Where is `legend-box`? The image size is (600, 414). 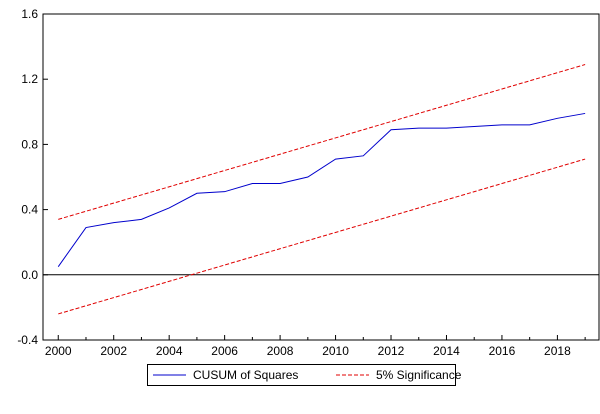 legend-box is located at coordinates (301, 375).